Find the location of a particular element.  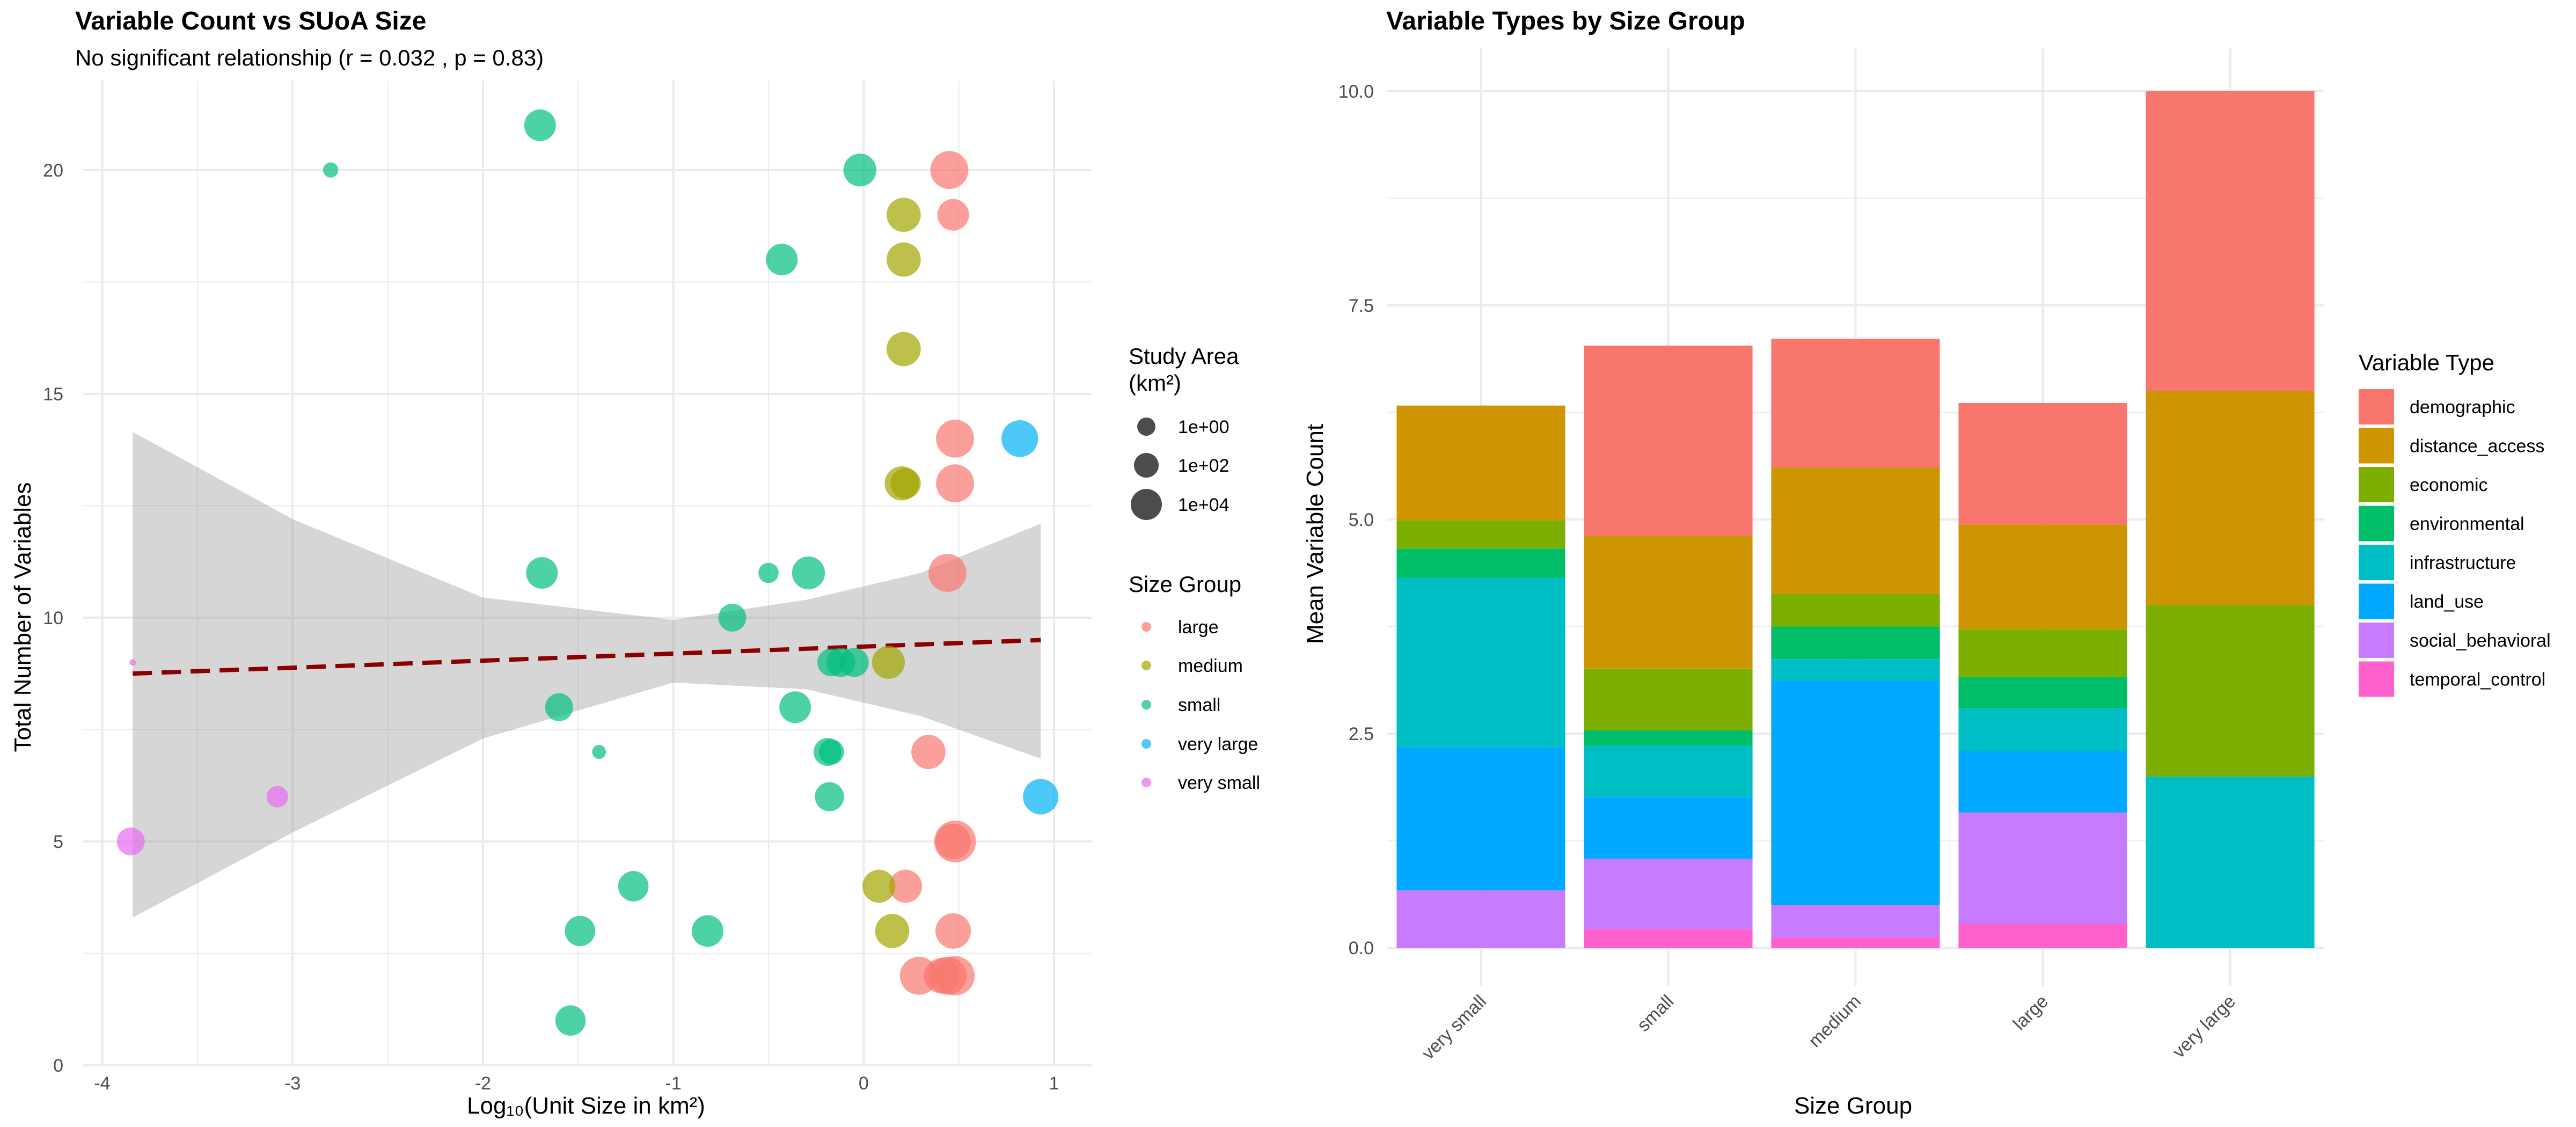

size-legend-label: 1e+00 is located at coordinates (1204, 427).